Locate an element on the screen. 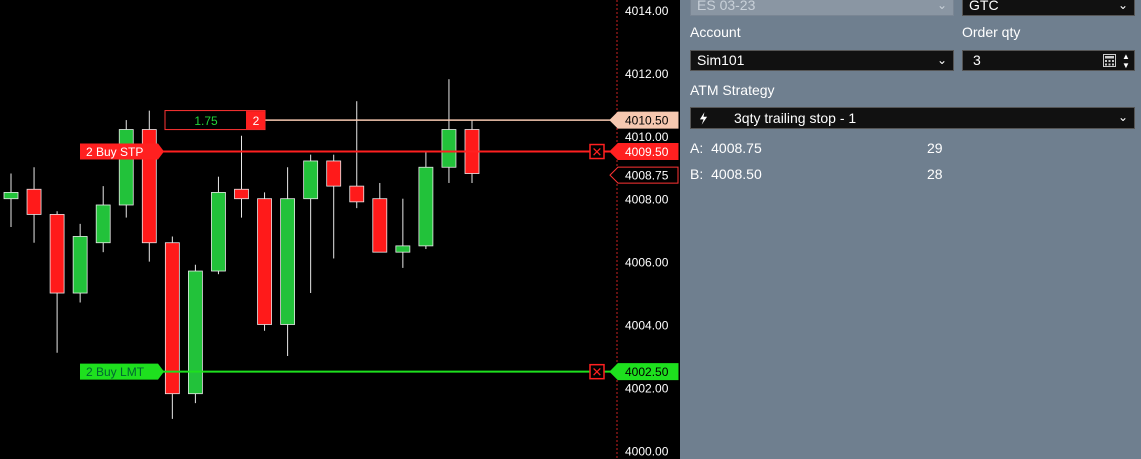  bid-marker-tag is located at coordinates (644, 175).